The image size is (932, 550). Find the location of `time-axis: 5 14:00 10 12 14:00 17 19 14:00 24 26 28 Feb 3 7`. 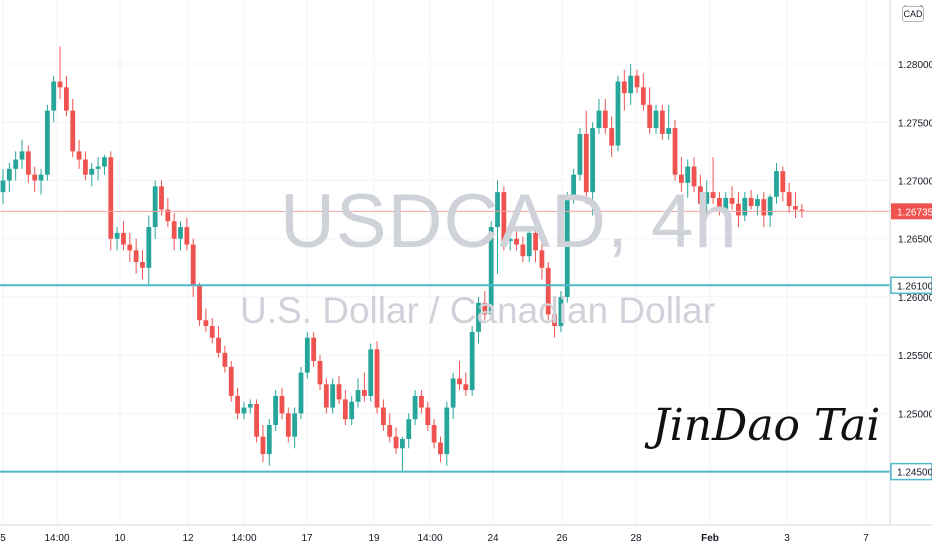

time-axis: 5 14:00 10 12 14:00 17 19 14:00 24 26 28 Feb 3 7 is located at coordinates (434, 538).